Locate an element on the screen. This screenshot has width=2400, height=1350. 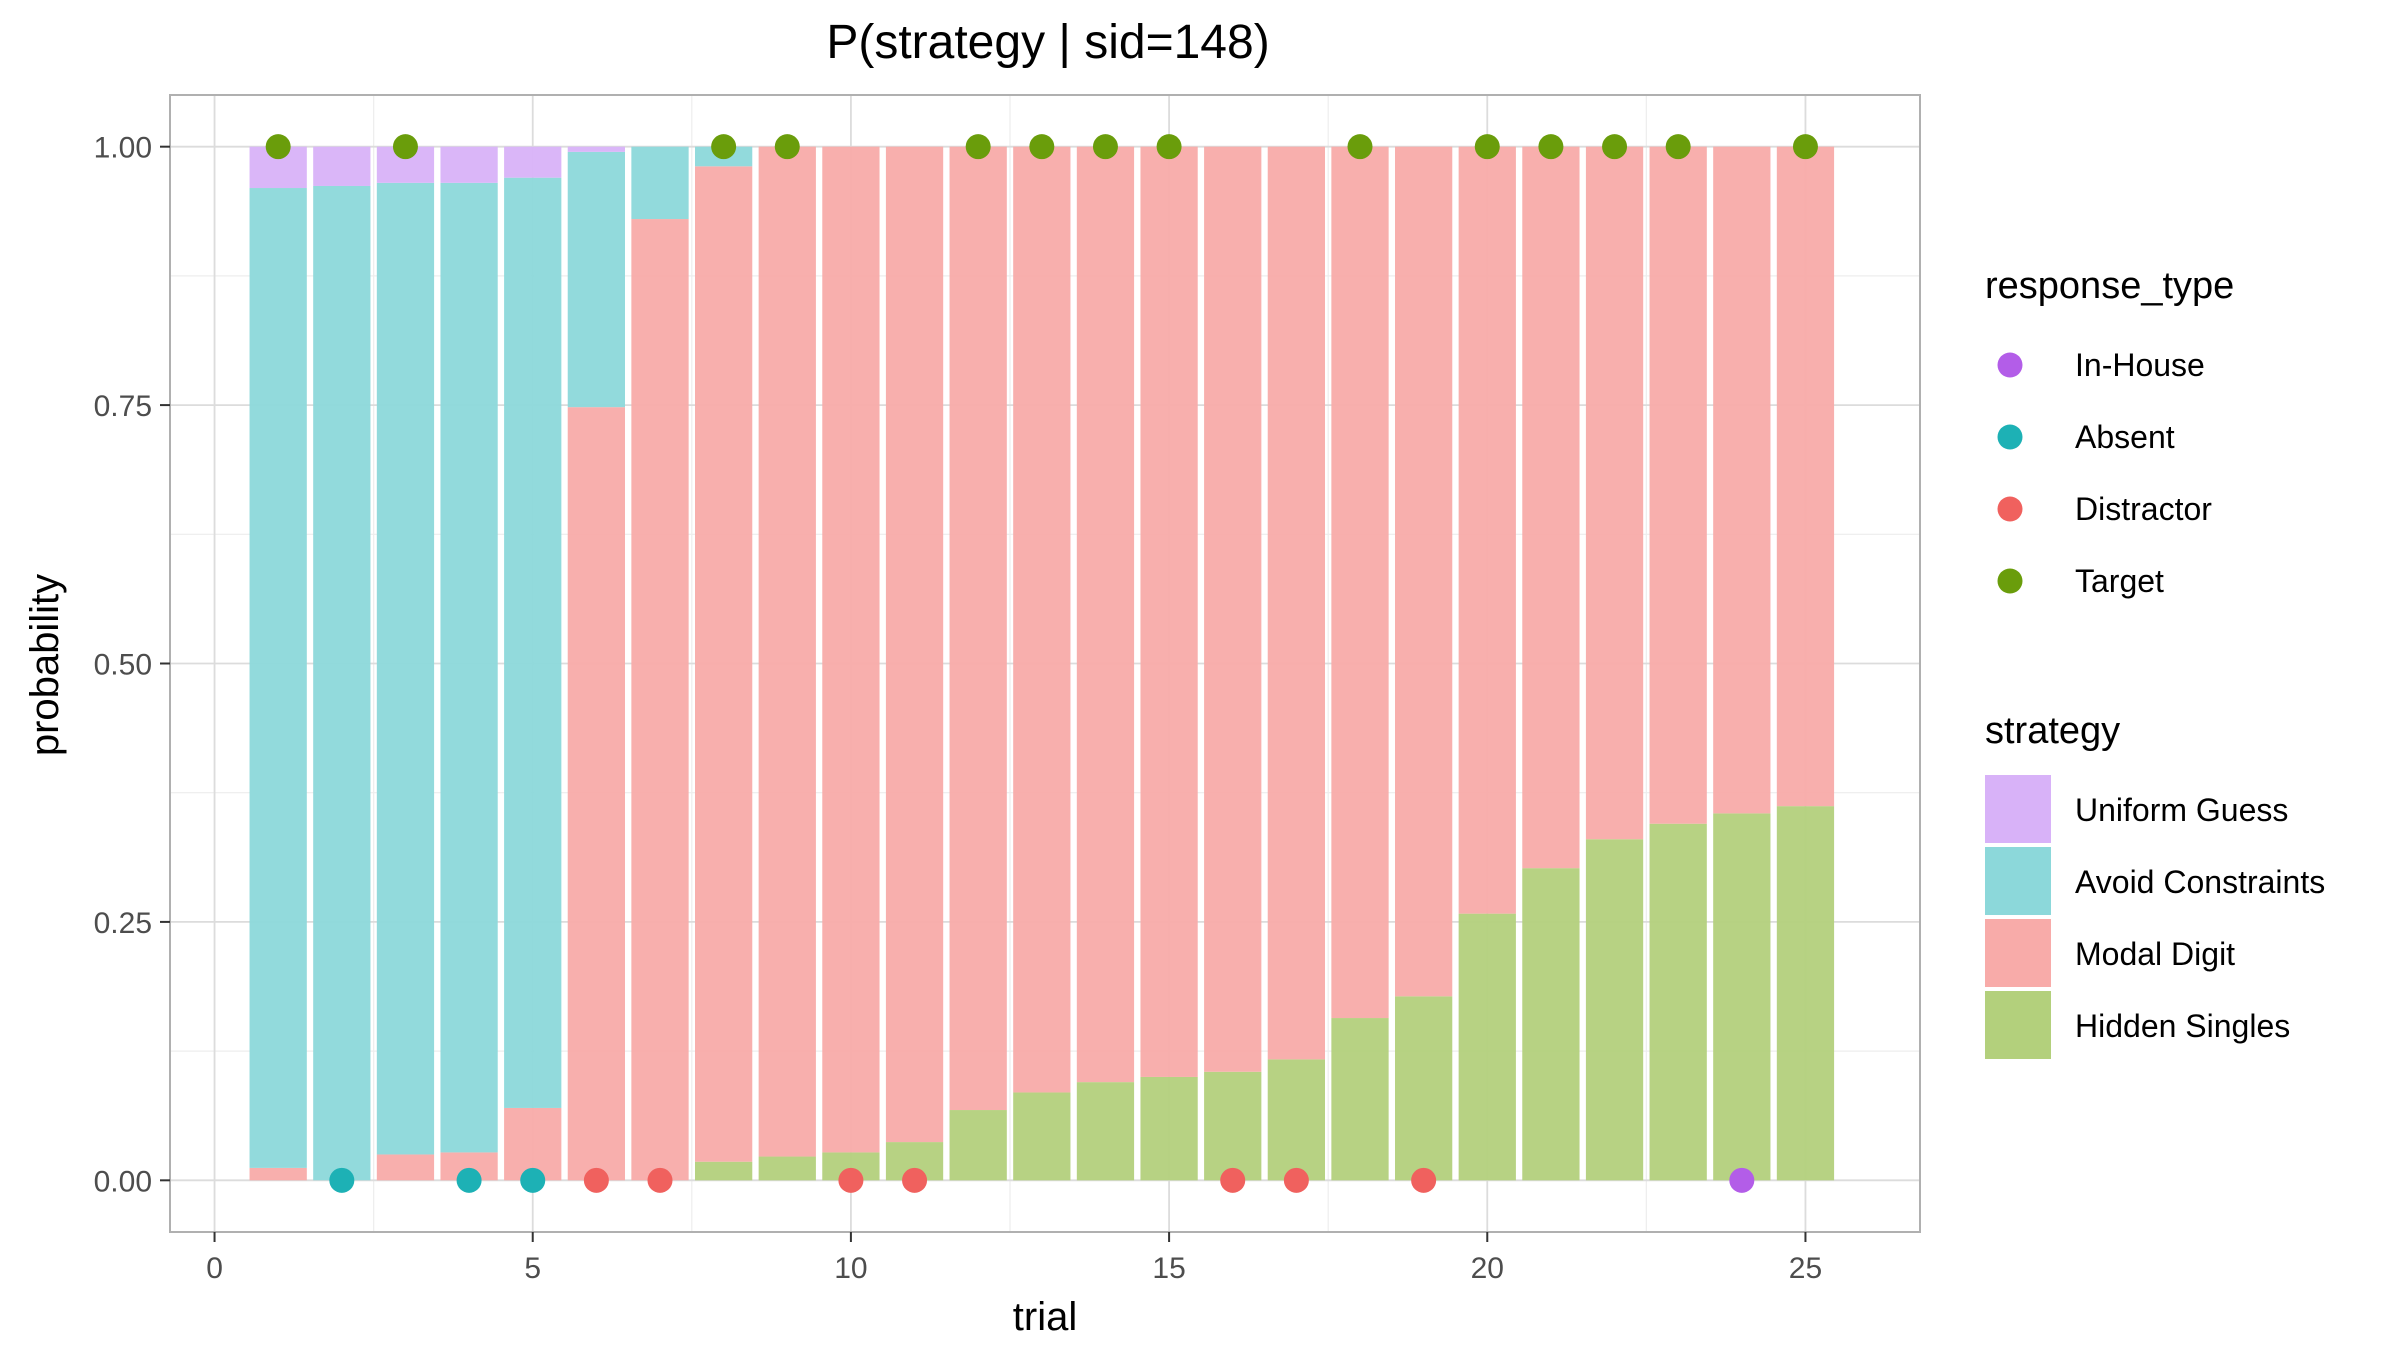
y-tick-label: 0.50 is located at coordinates (123, 665).